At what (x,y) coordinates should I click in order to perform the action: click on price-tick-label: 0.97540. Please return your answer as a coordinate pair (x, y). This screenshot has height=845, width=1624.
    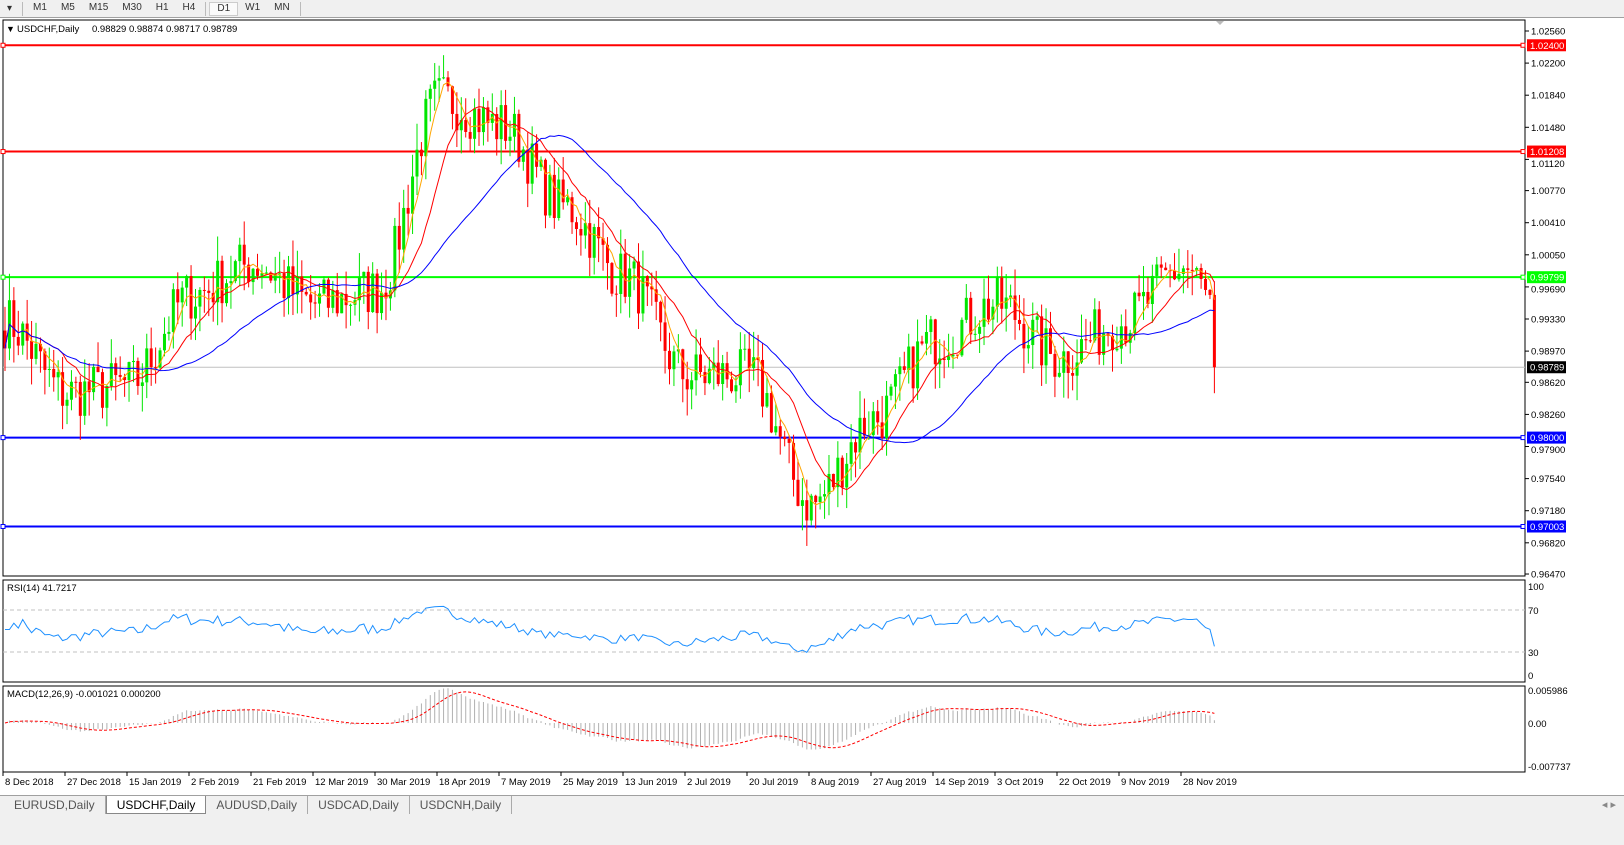
    Looking at the image, I should click on (1548, 479).